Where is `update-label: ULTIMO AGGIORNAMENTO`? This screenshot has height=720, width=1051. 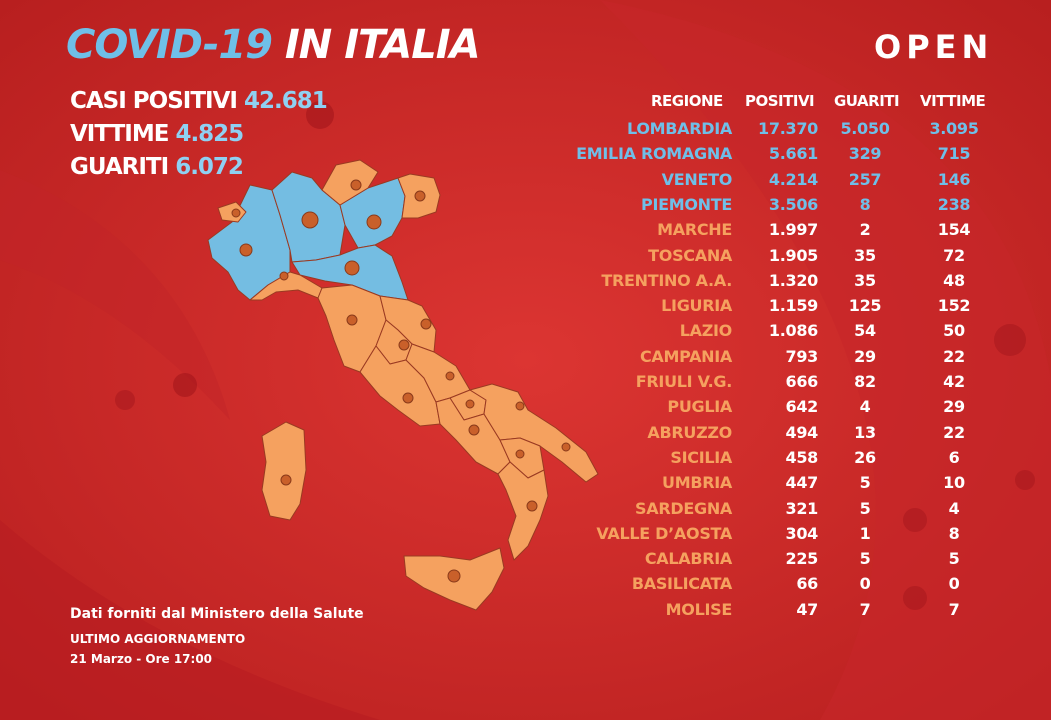
update-label: ULTIMO AGGIORNAMENTO is located at coordinates (158, 639).